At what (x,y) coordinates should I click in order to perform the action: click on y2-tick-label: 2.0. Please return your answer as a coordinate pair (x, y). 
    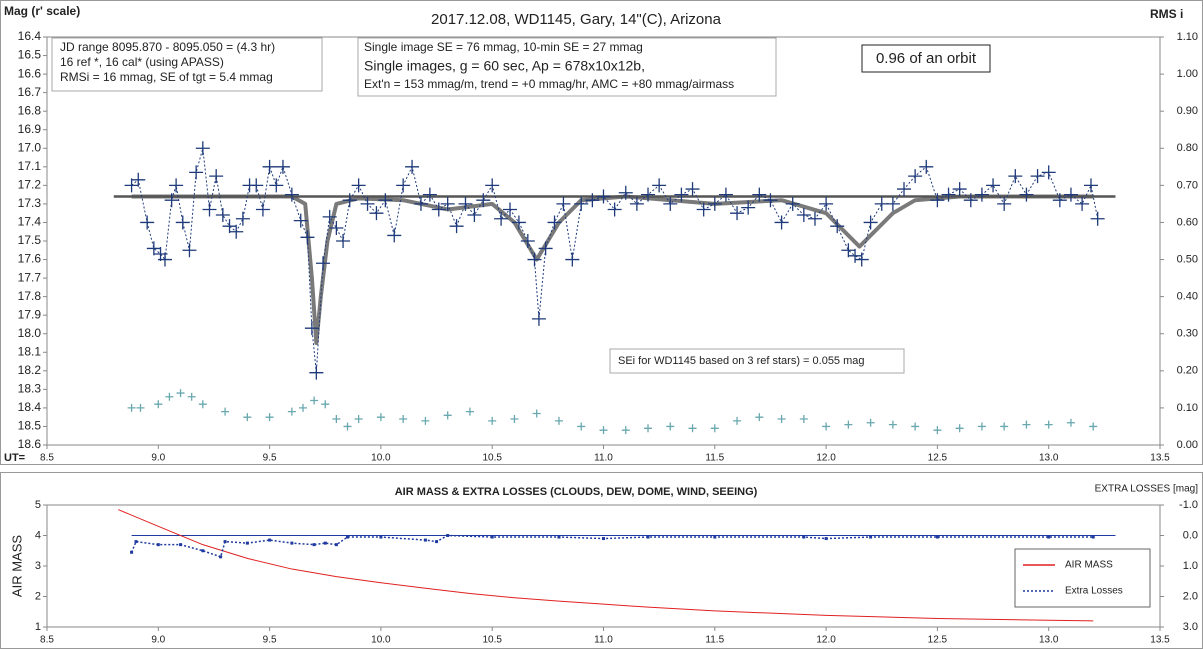
    Looking at the image, I should click on (1190, 596).